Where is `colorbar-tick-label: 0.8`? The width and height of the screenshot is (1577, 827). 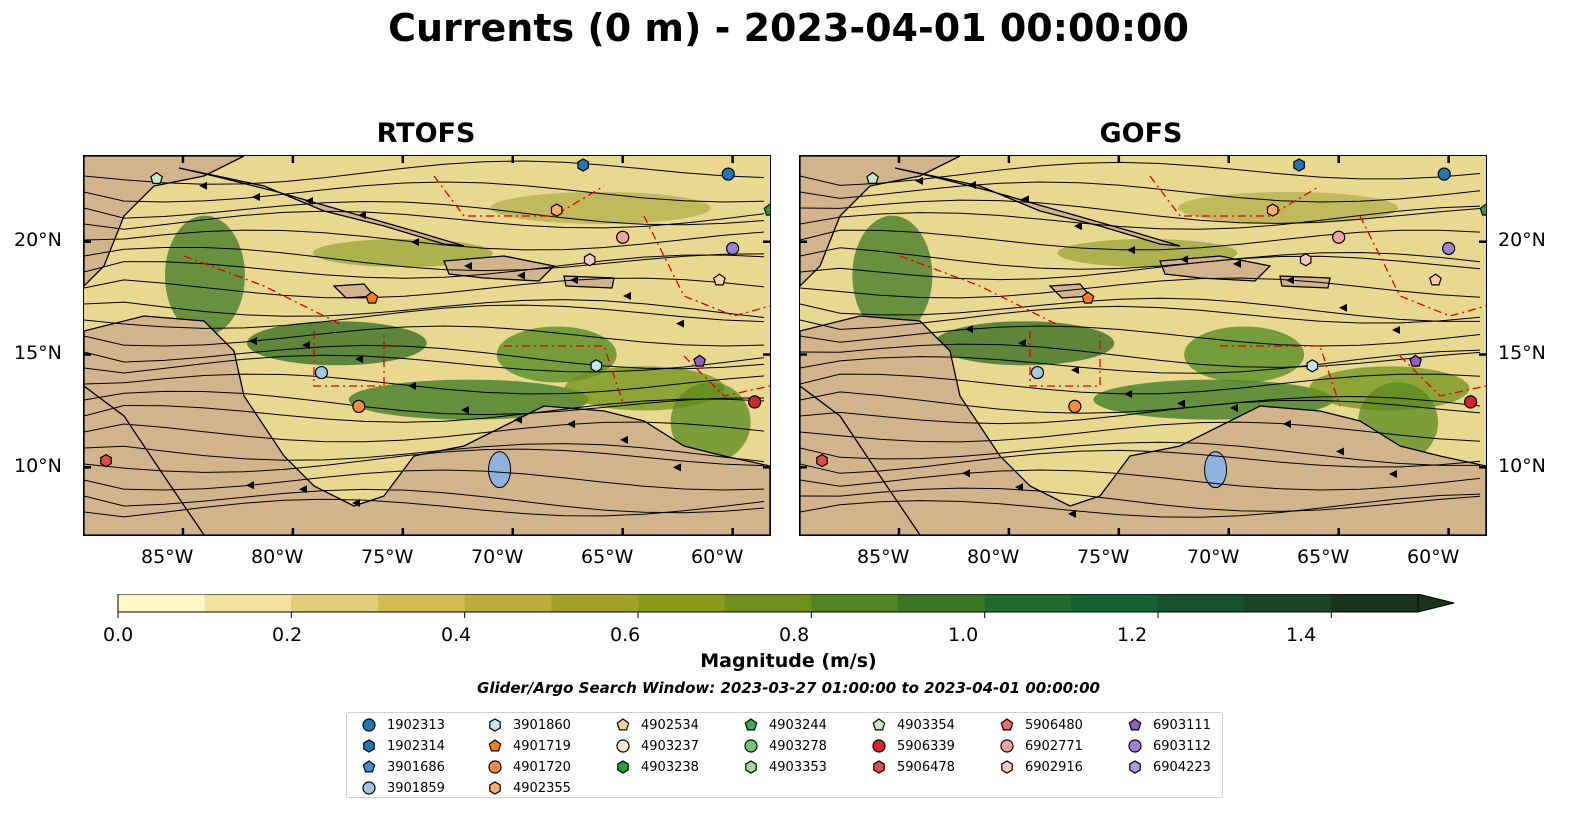
colorbar-tick-label: 0.8 is located at coordinates (794, 635).